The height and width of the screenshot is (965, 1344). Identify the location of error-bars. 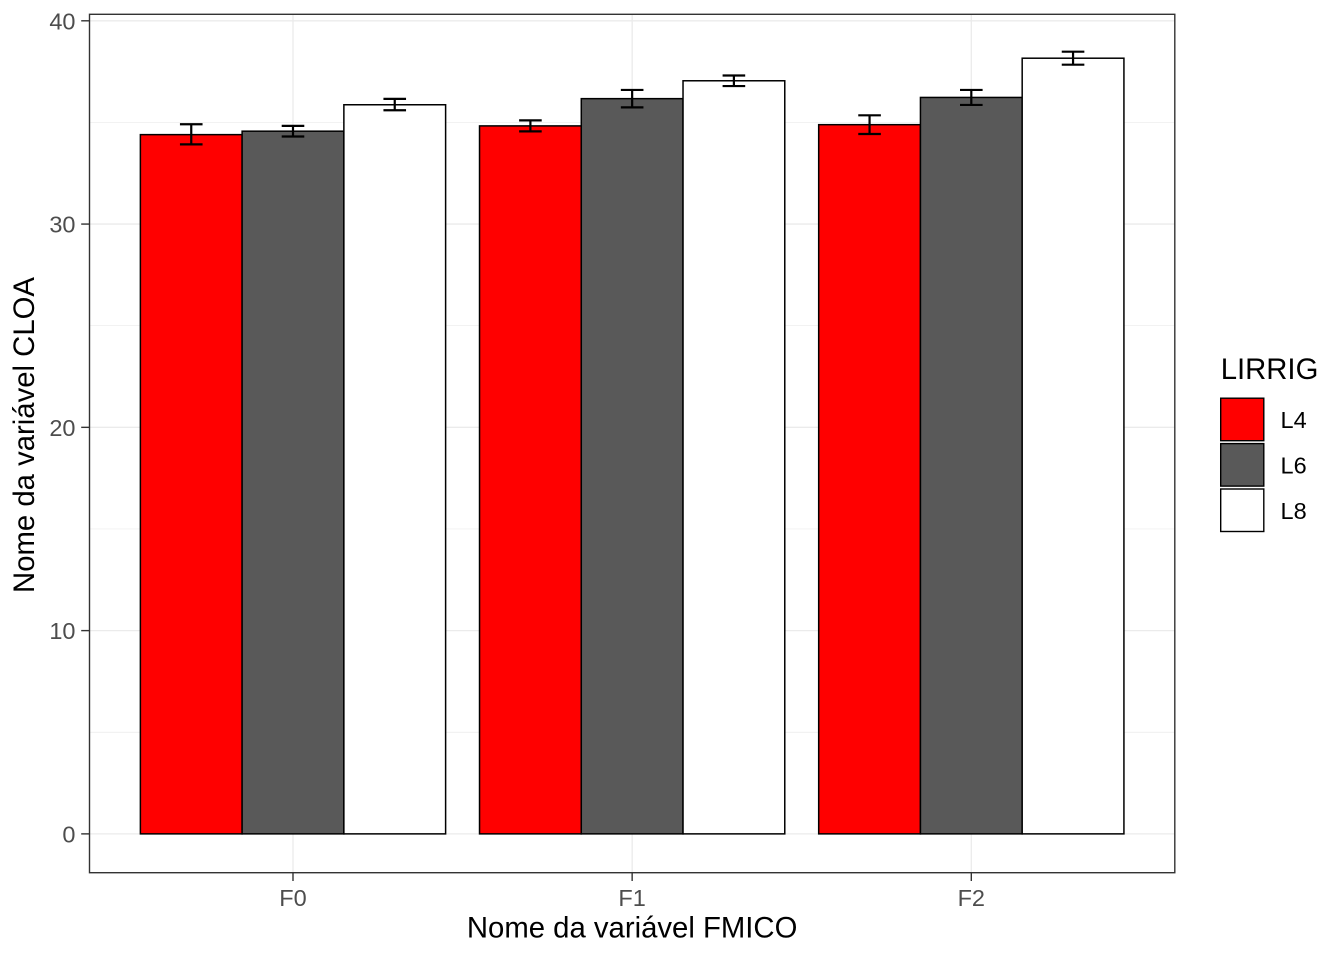
(632, 98).